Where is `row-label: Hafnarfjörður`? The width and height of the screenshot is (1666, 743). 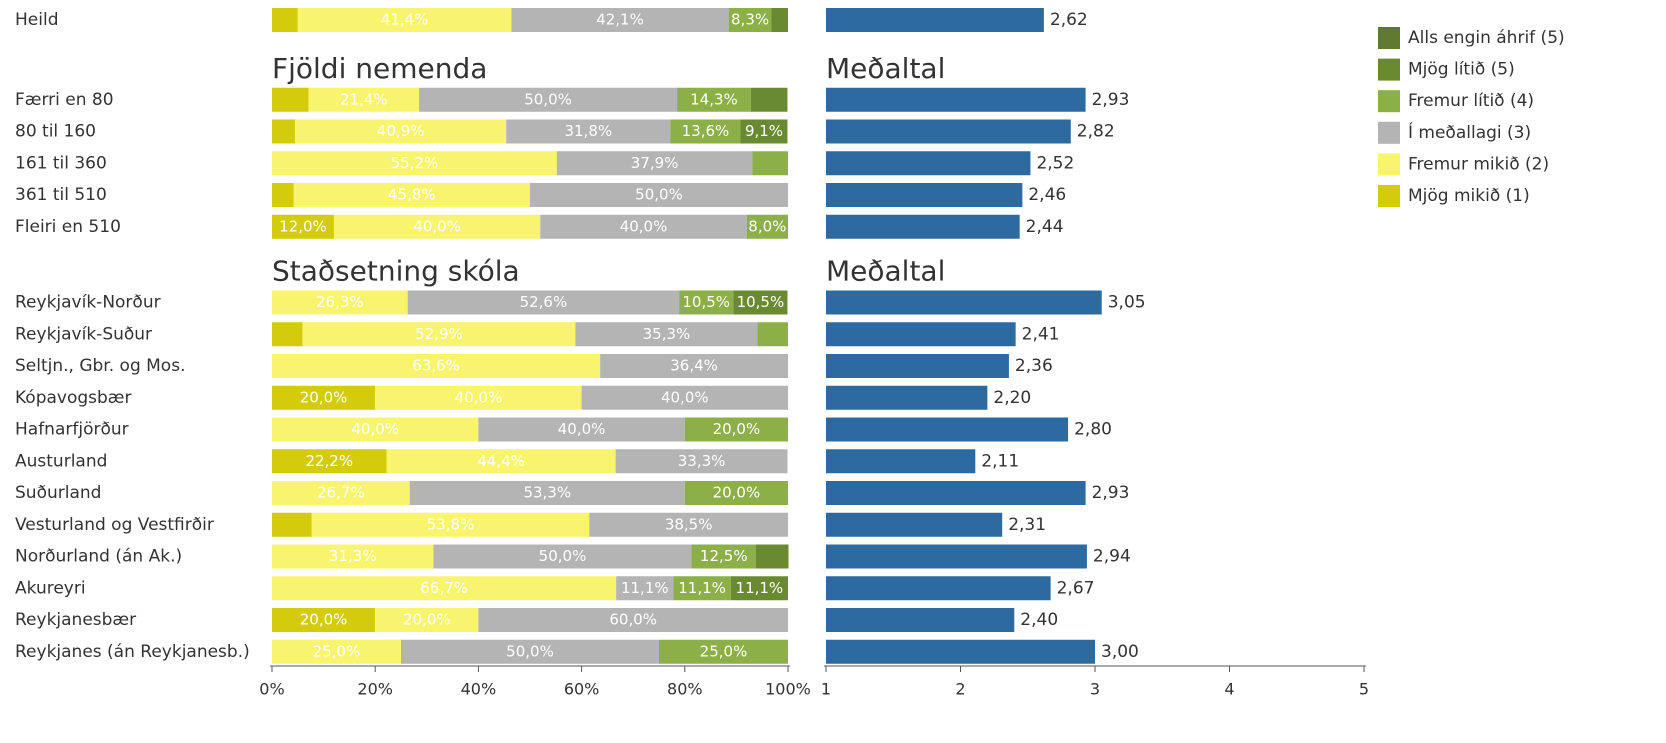 row-label: Hafnarfjörður is located at coordinates (72, 430).